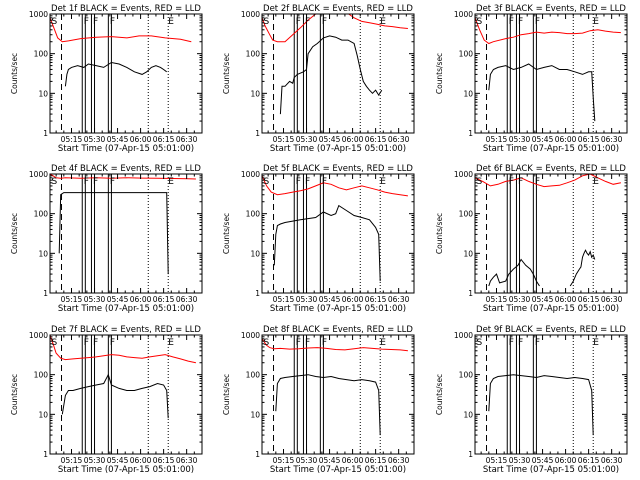  What do you see at coordinates (338, 330) in the screenshot?
I see `panel-title: Det 8f BLACK = Events, RED = LLD` at bounding box center [338, 330].